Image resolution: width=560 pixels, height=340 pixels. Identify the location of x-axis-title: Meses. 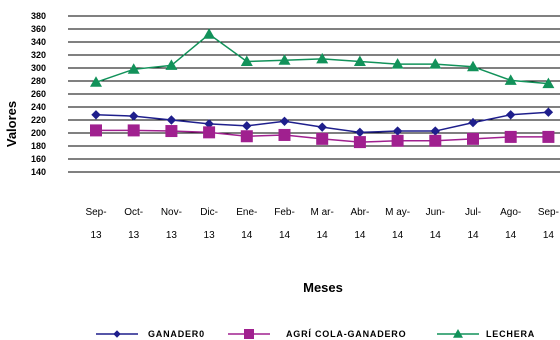
(323, 287).